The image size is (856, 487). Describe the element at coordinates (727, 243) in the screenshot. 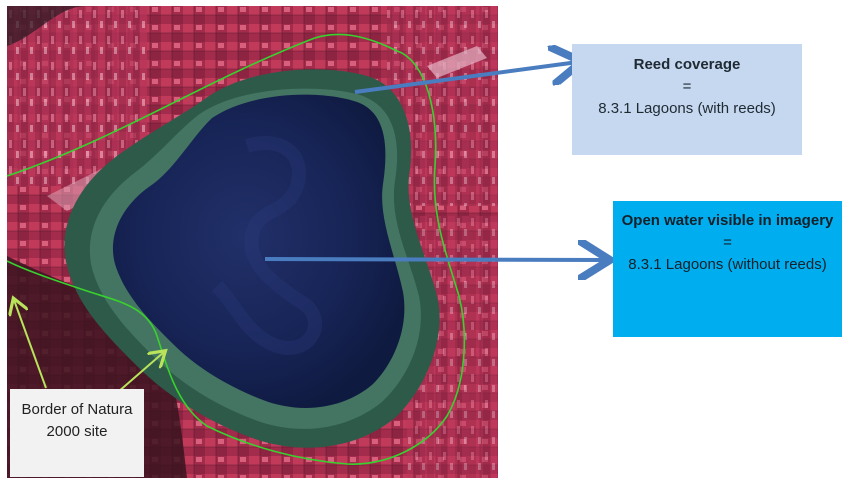

I see `open-water-equals: =` at that location.